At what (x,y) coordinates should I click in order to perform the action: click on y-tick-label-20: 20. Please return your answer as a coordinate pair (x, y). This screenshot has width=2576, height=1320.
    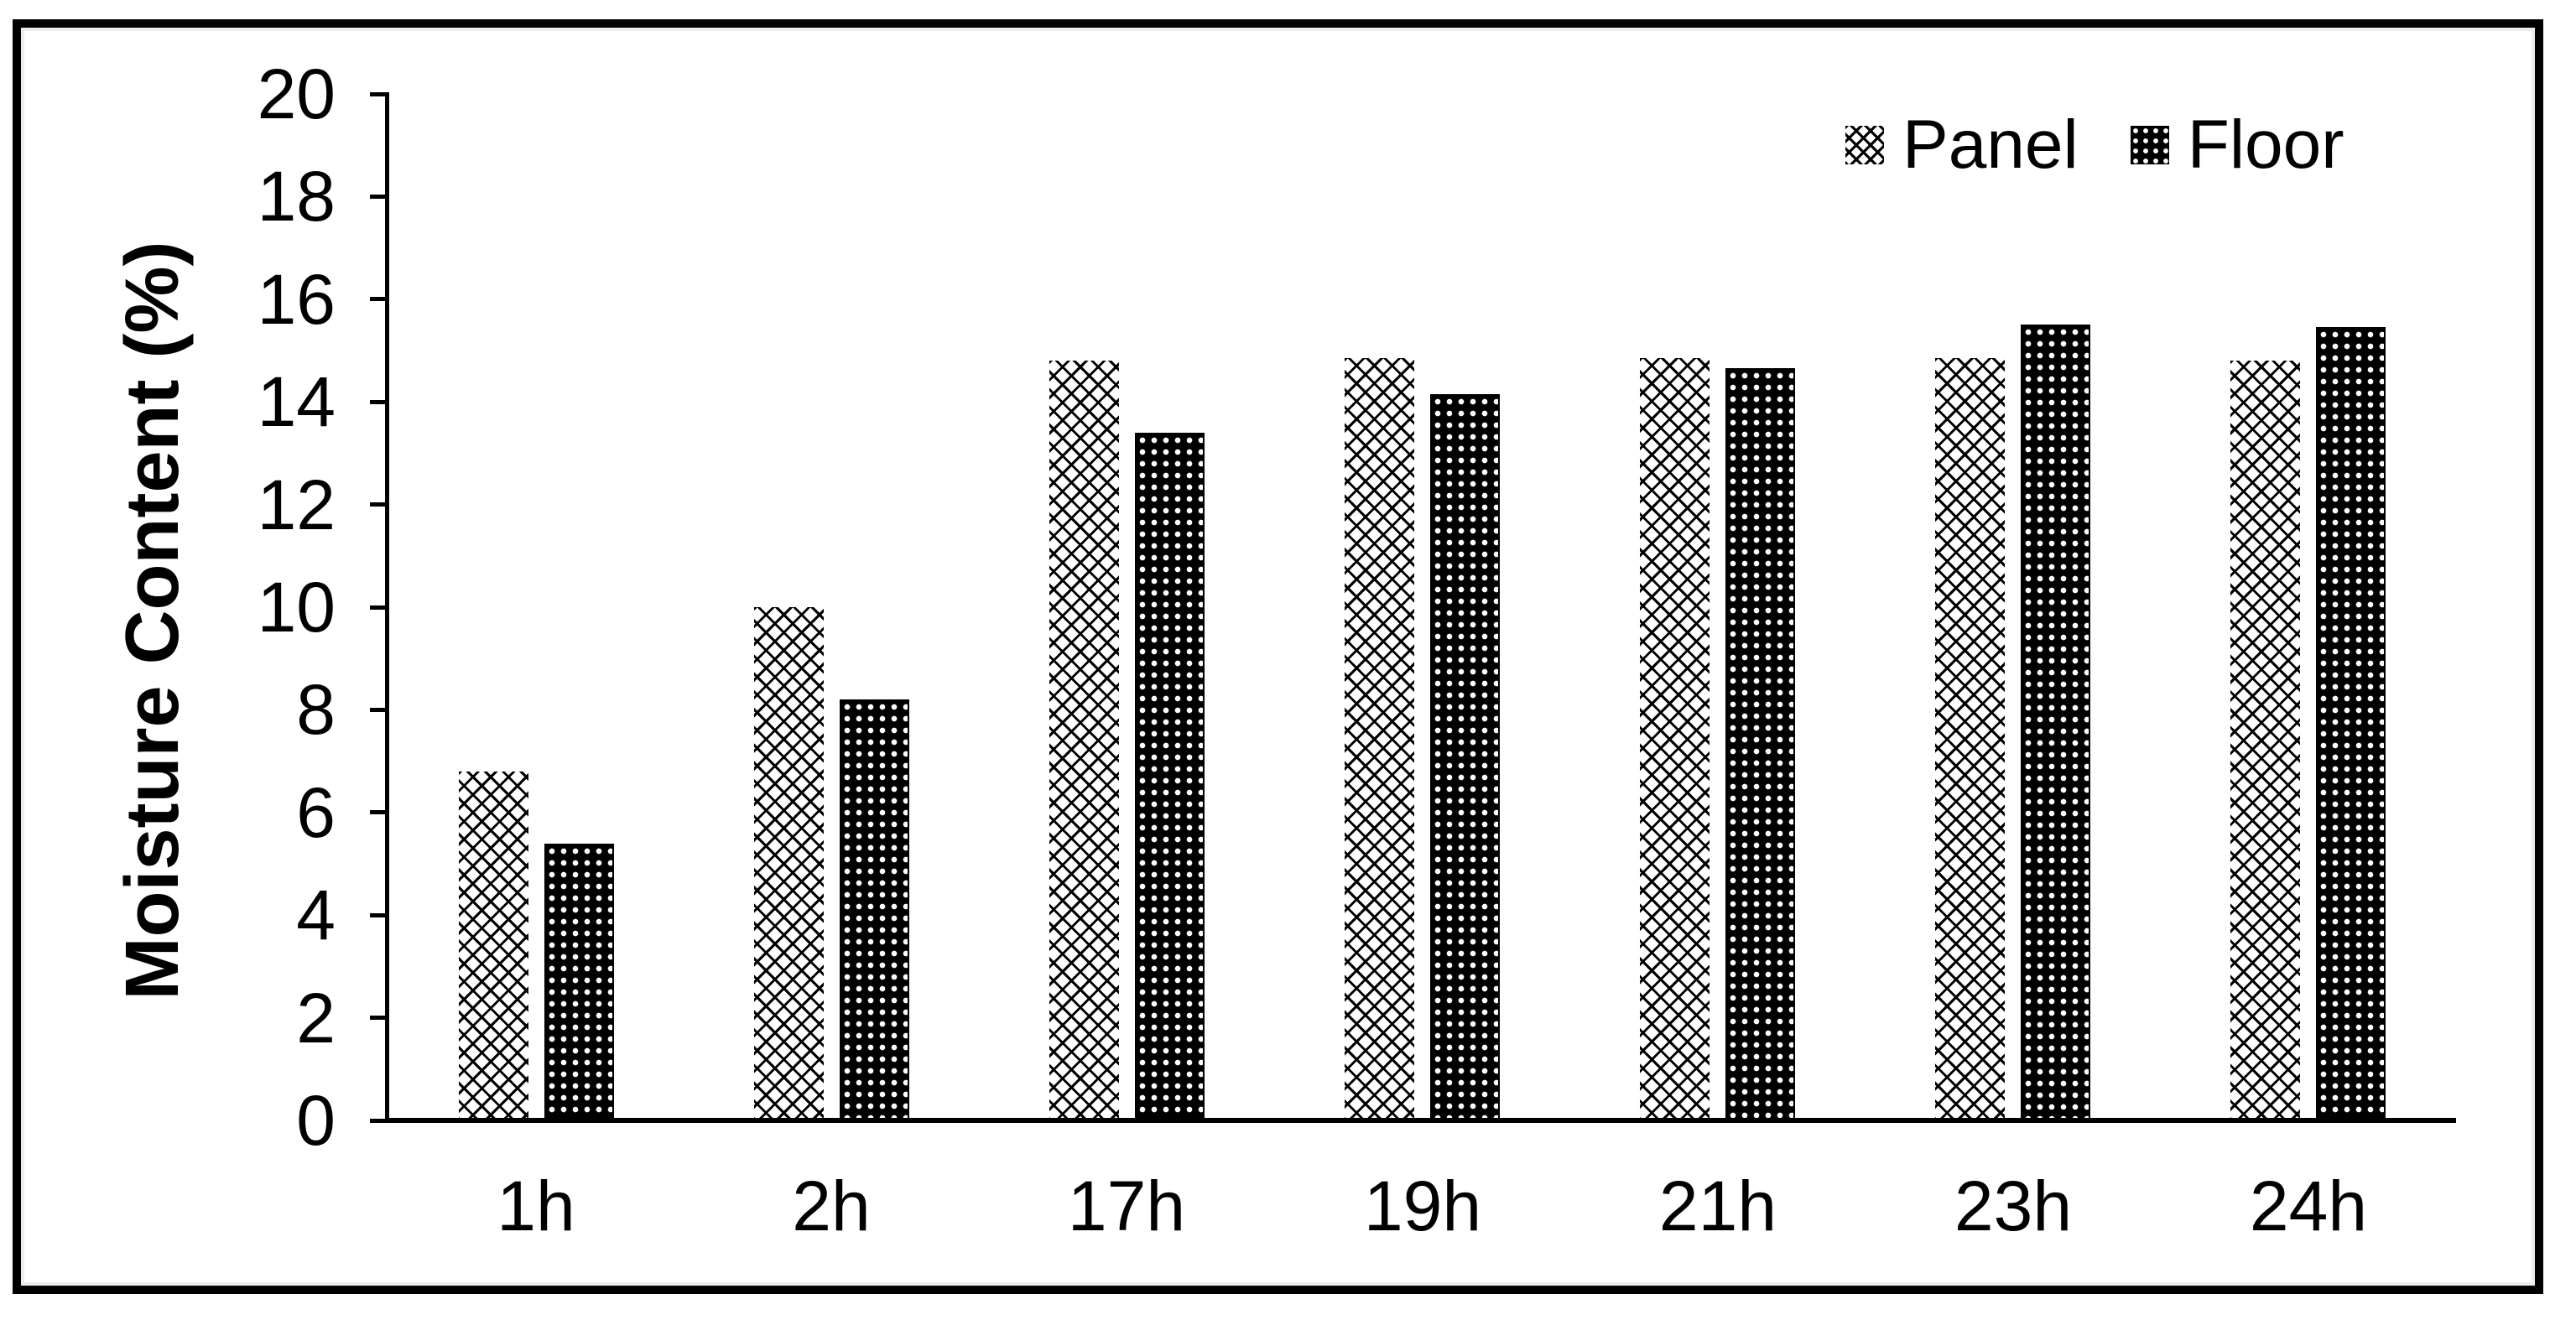
    Looking at the image, I should click on (296, 94).